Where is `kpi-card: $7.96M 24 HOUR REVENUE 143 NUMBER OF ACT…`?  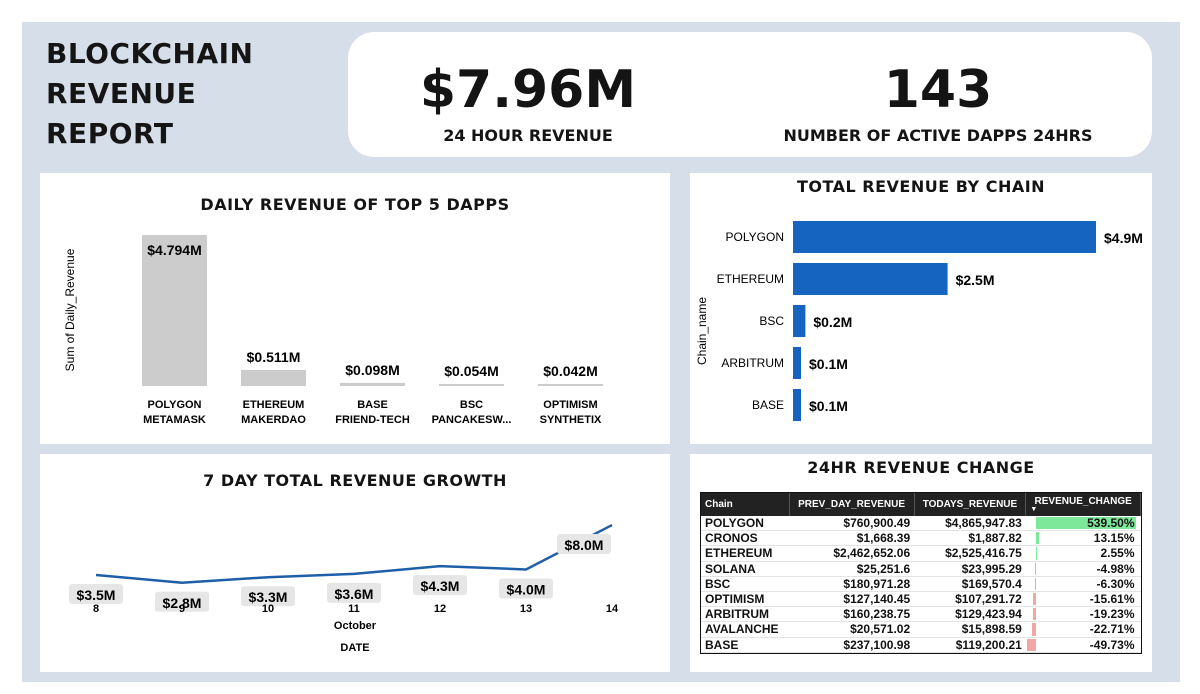 kpi-card: $7.96M 24 HOUR REVENUE 143 NUMBER OF ACT… is located at coordinates (750, 94).